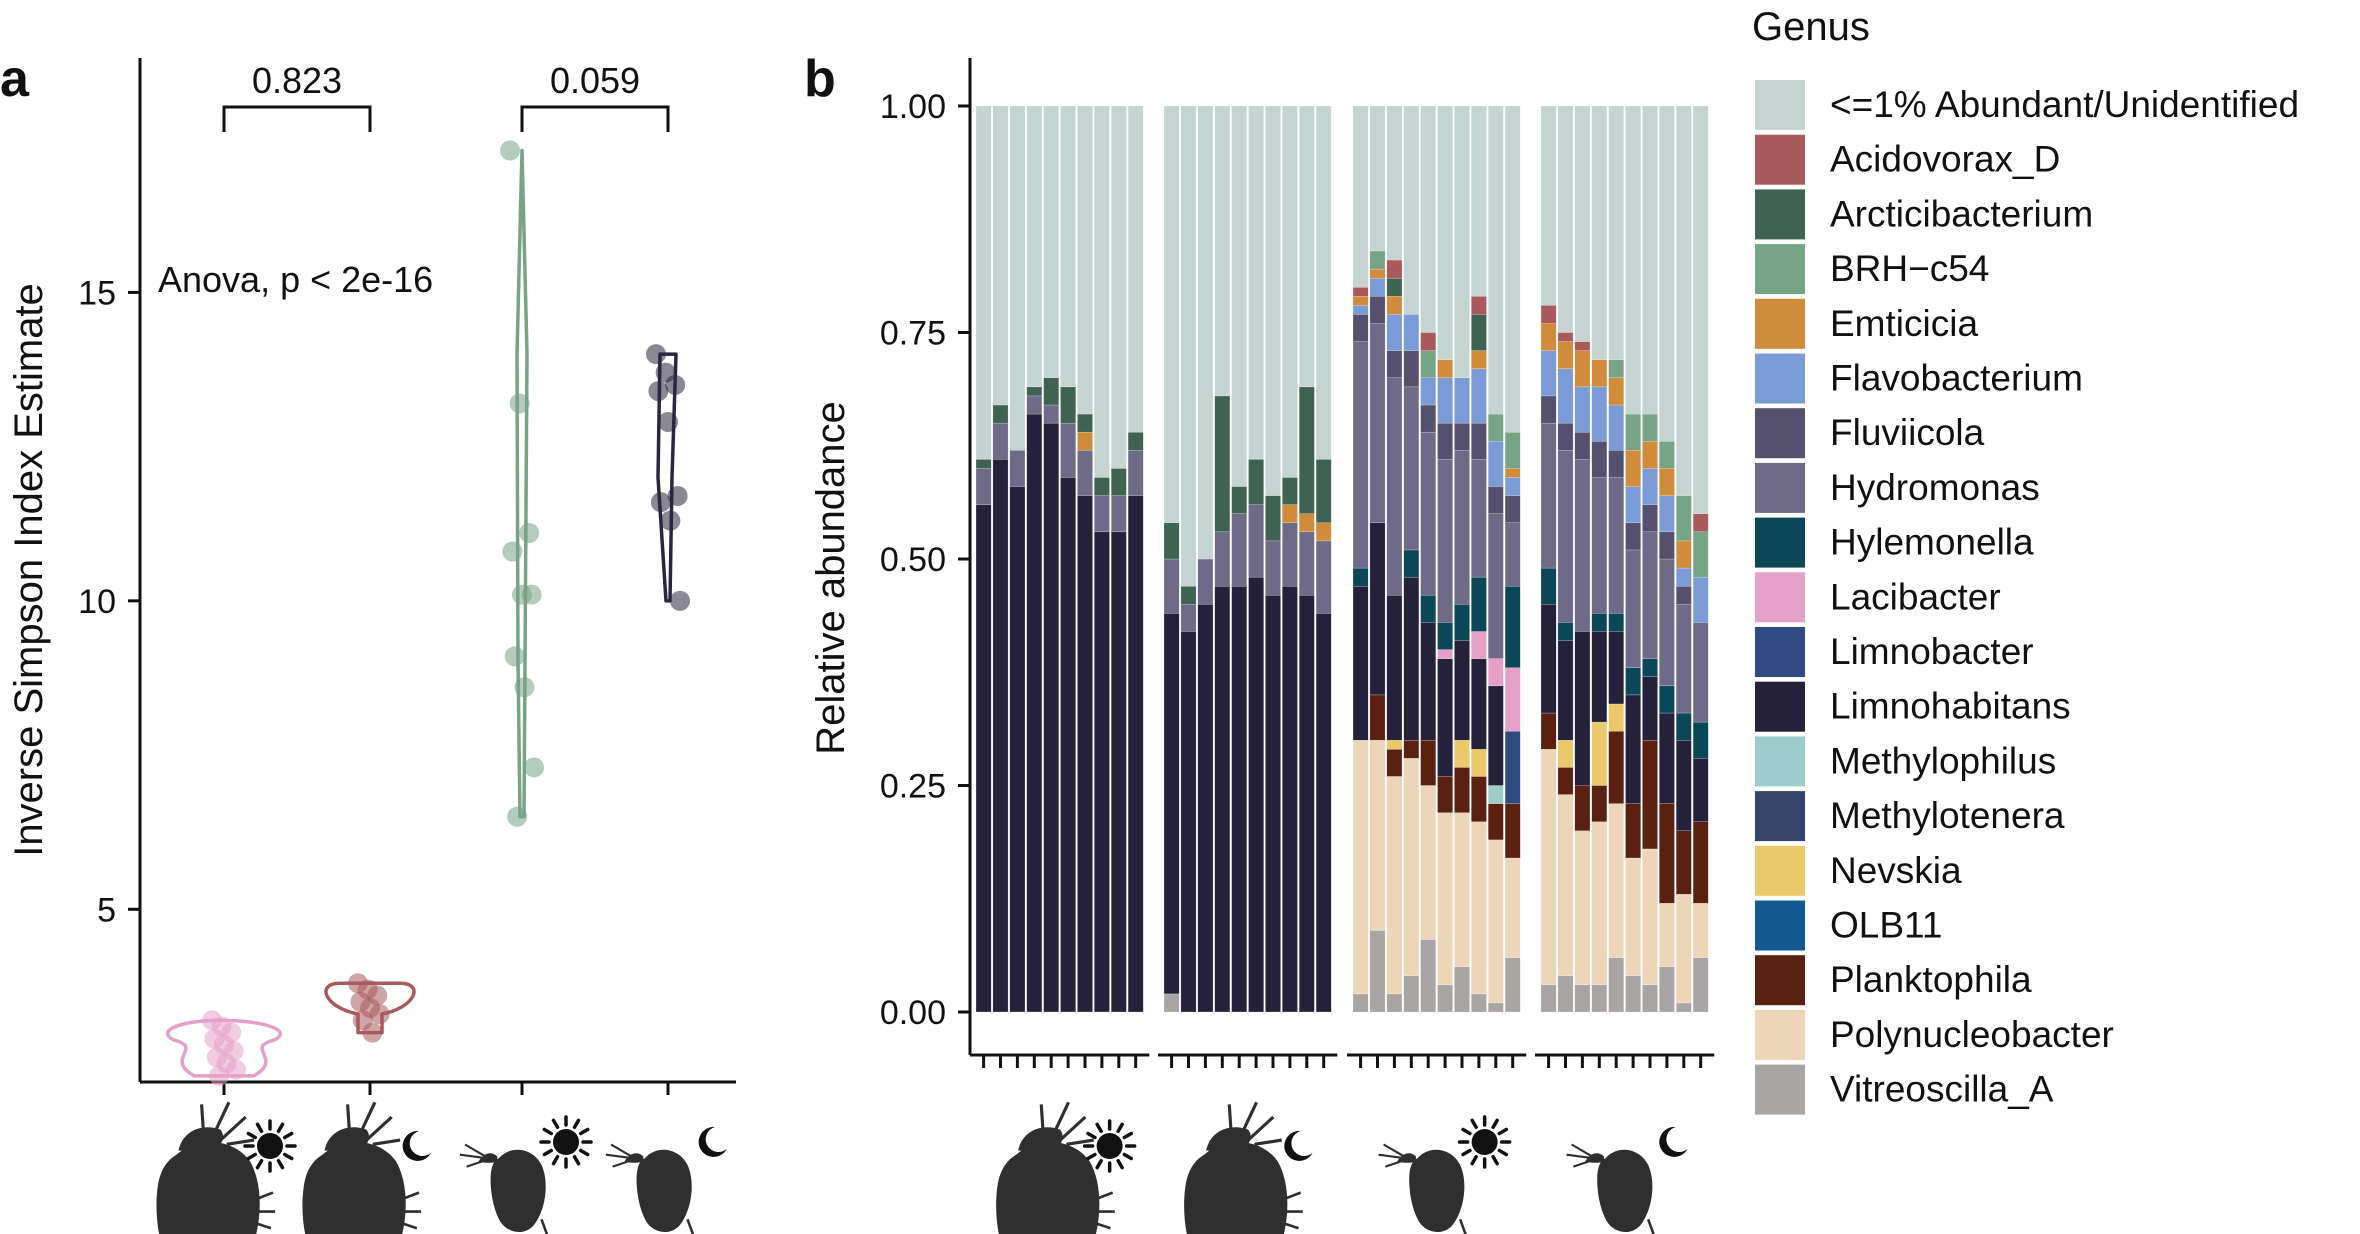  What do you see at coordinates (913, 1013) in the screenshot?
I see `y-tick-label: 0.00` at bounding box center [913, 1013].